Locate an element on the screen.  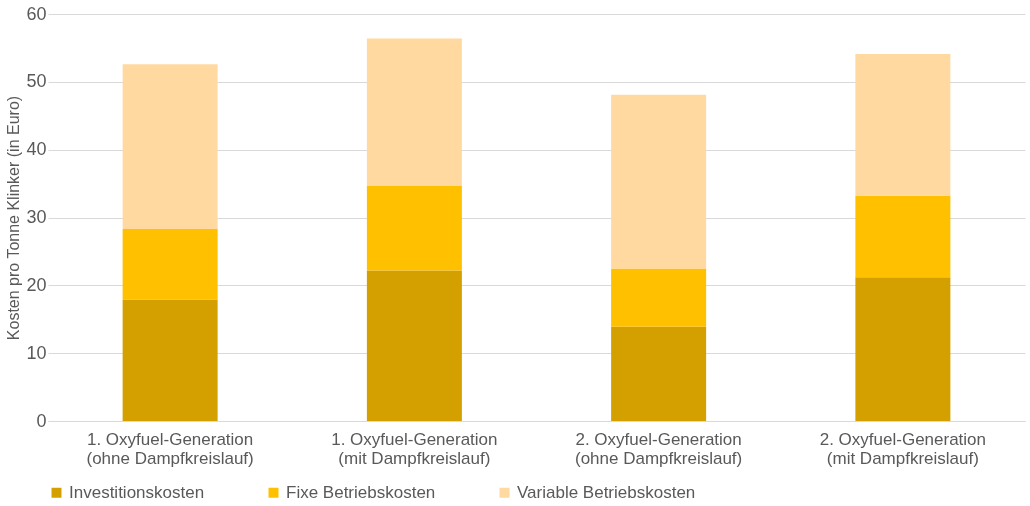
legend-label: Variable Betriebskosten is located at coordinates (606, 492).